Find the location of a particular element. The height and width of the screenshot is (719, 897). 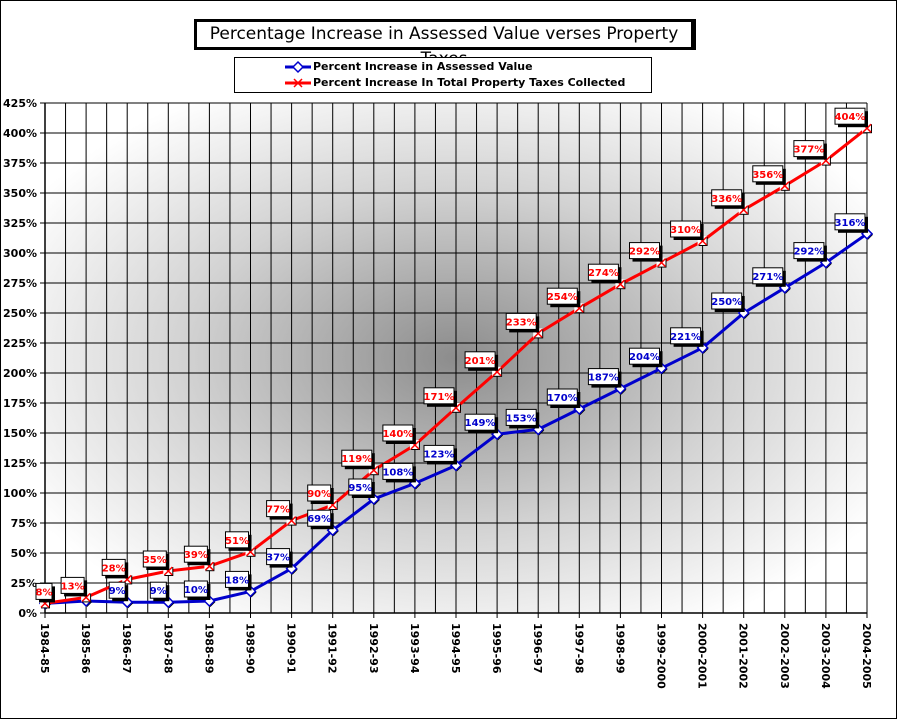

data-label-text: 271% is located at coordinates (767, 277).